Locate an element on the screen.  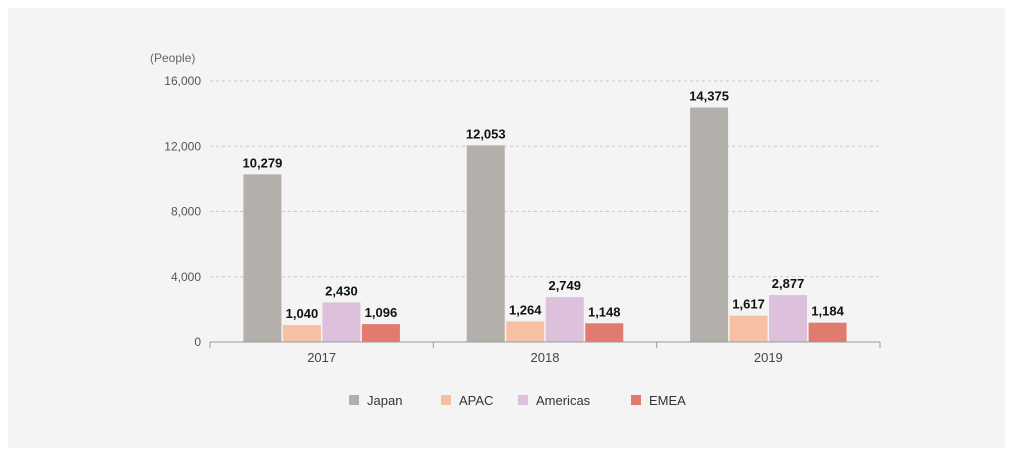
bar-americas-2017 is located at coordinates (341, 322).